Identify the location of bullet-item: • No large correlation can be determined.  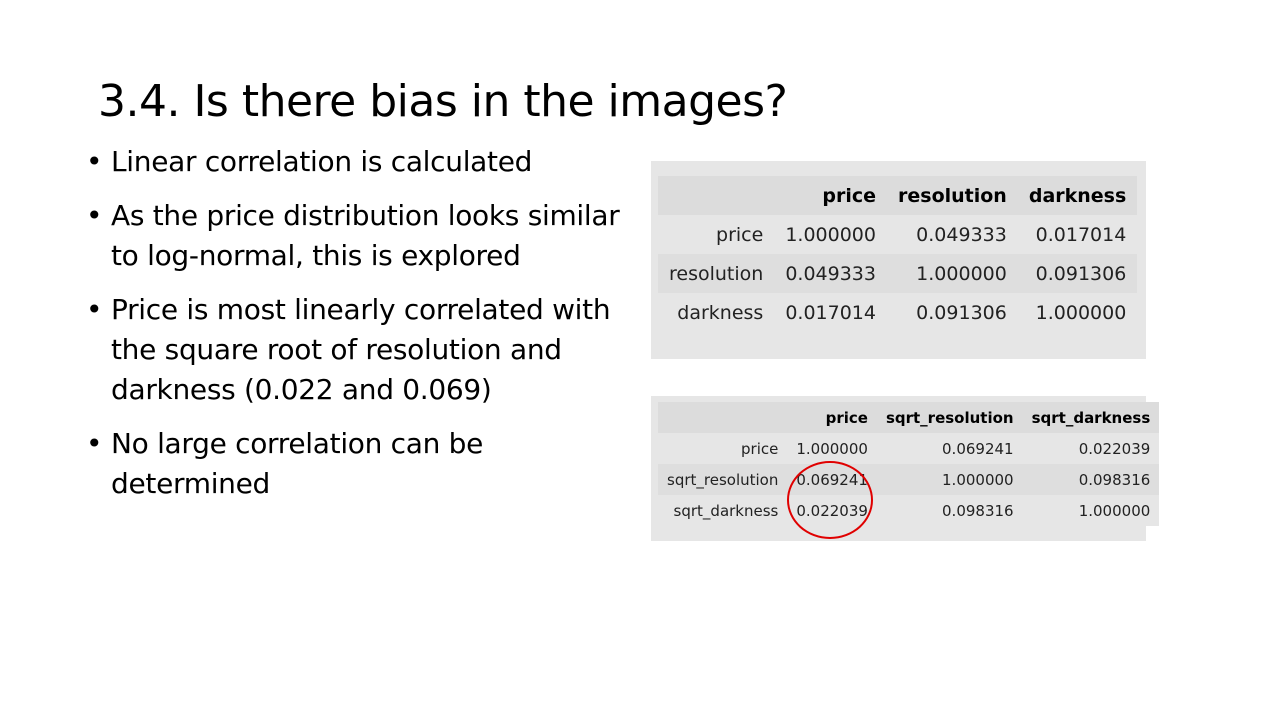
(361, 464).